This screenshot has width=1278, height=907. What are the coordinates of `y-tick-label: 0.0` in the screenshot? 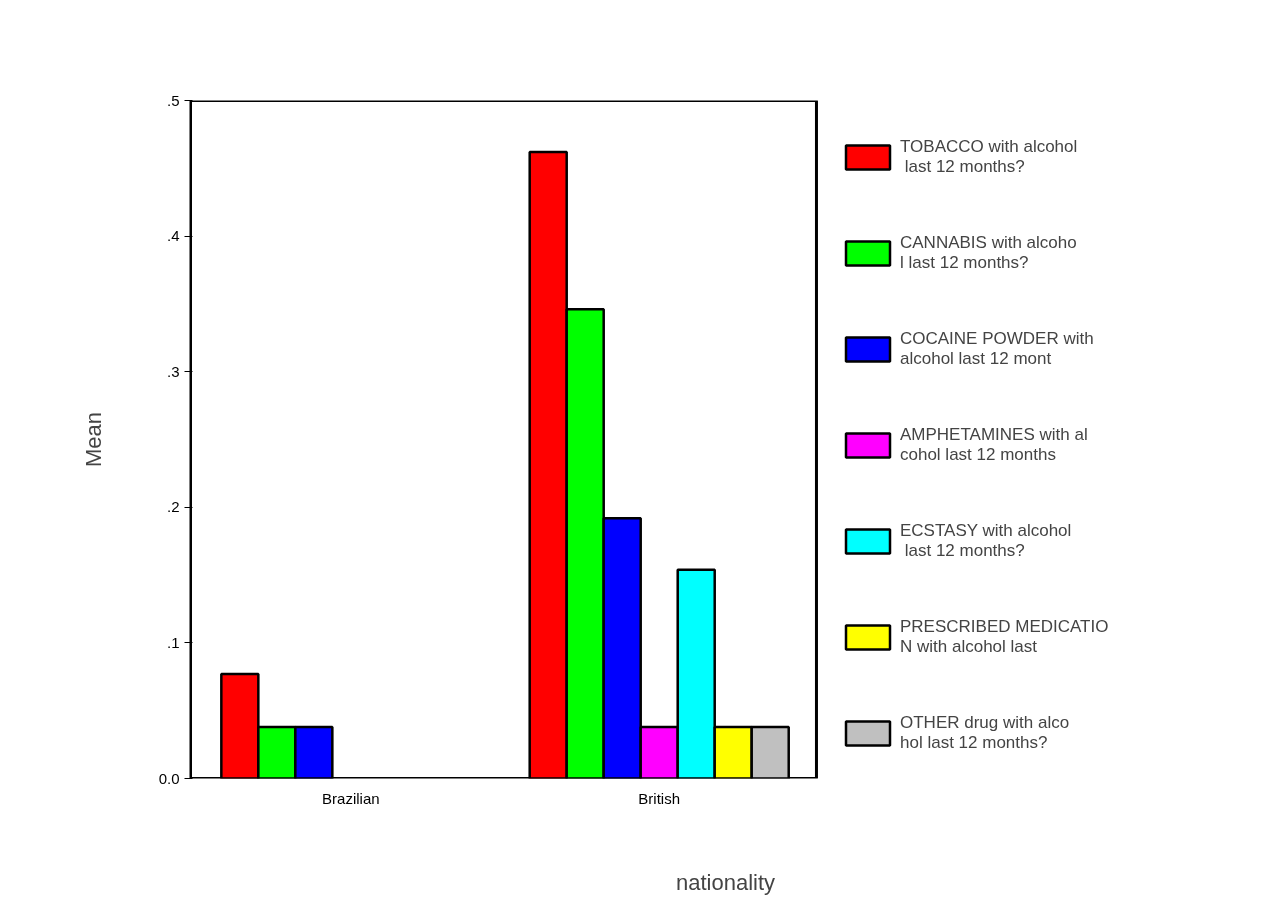 It's located at (169, 778).